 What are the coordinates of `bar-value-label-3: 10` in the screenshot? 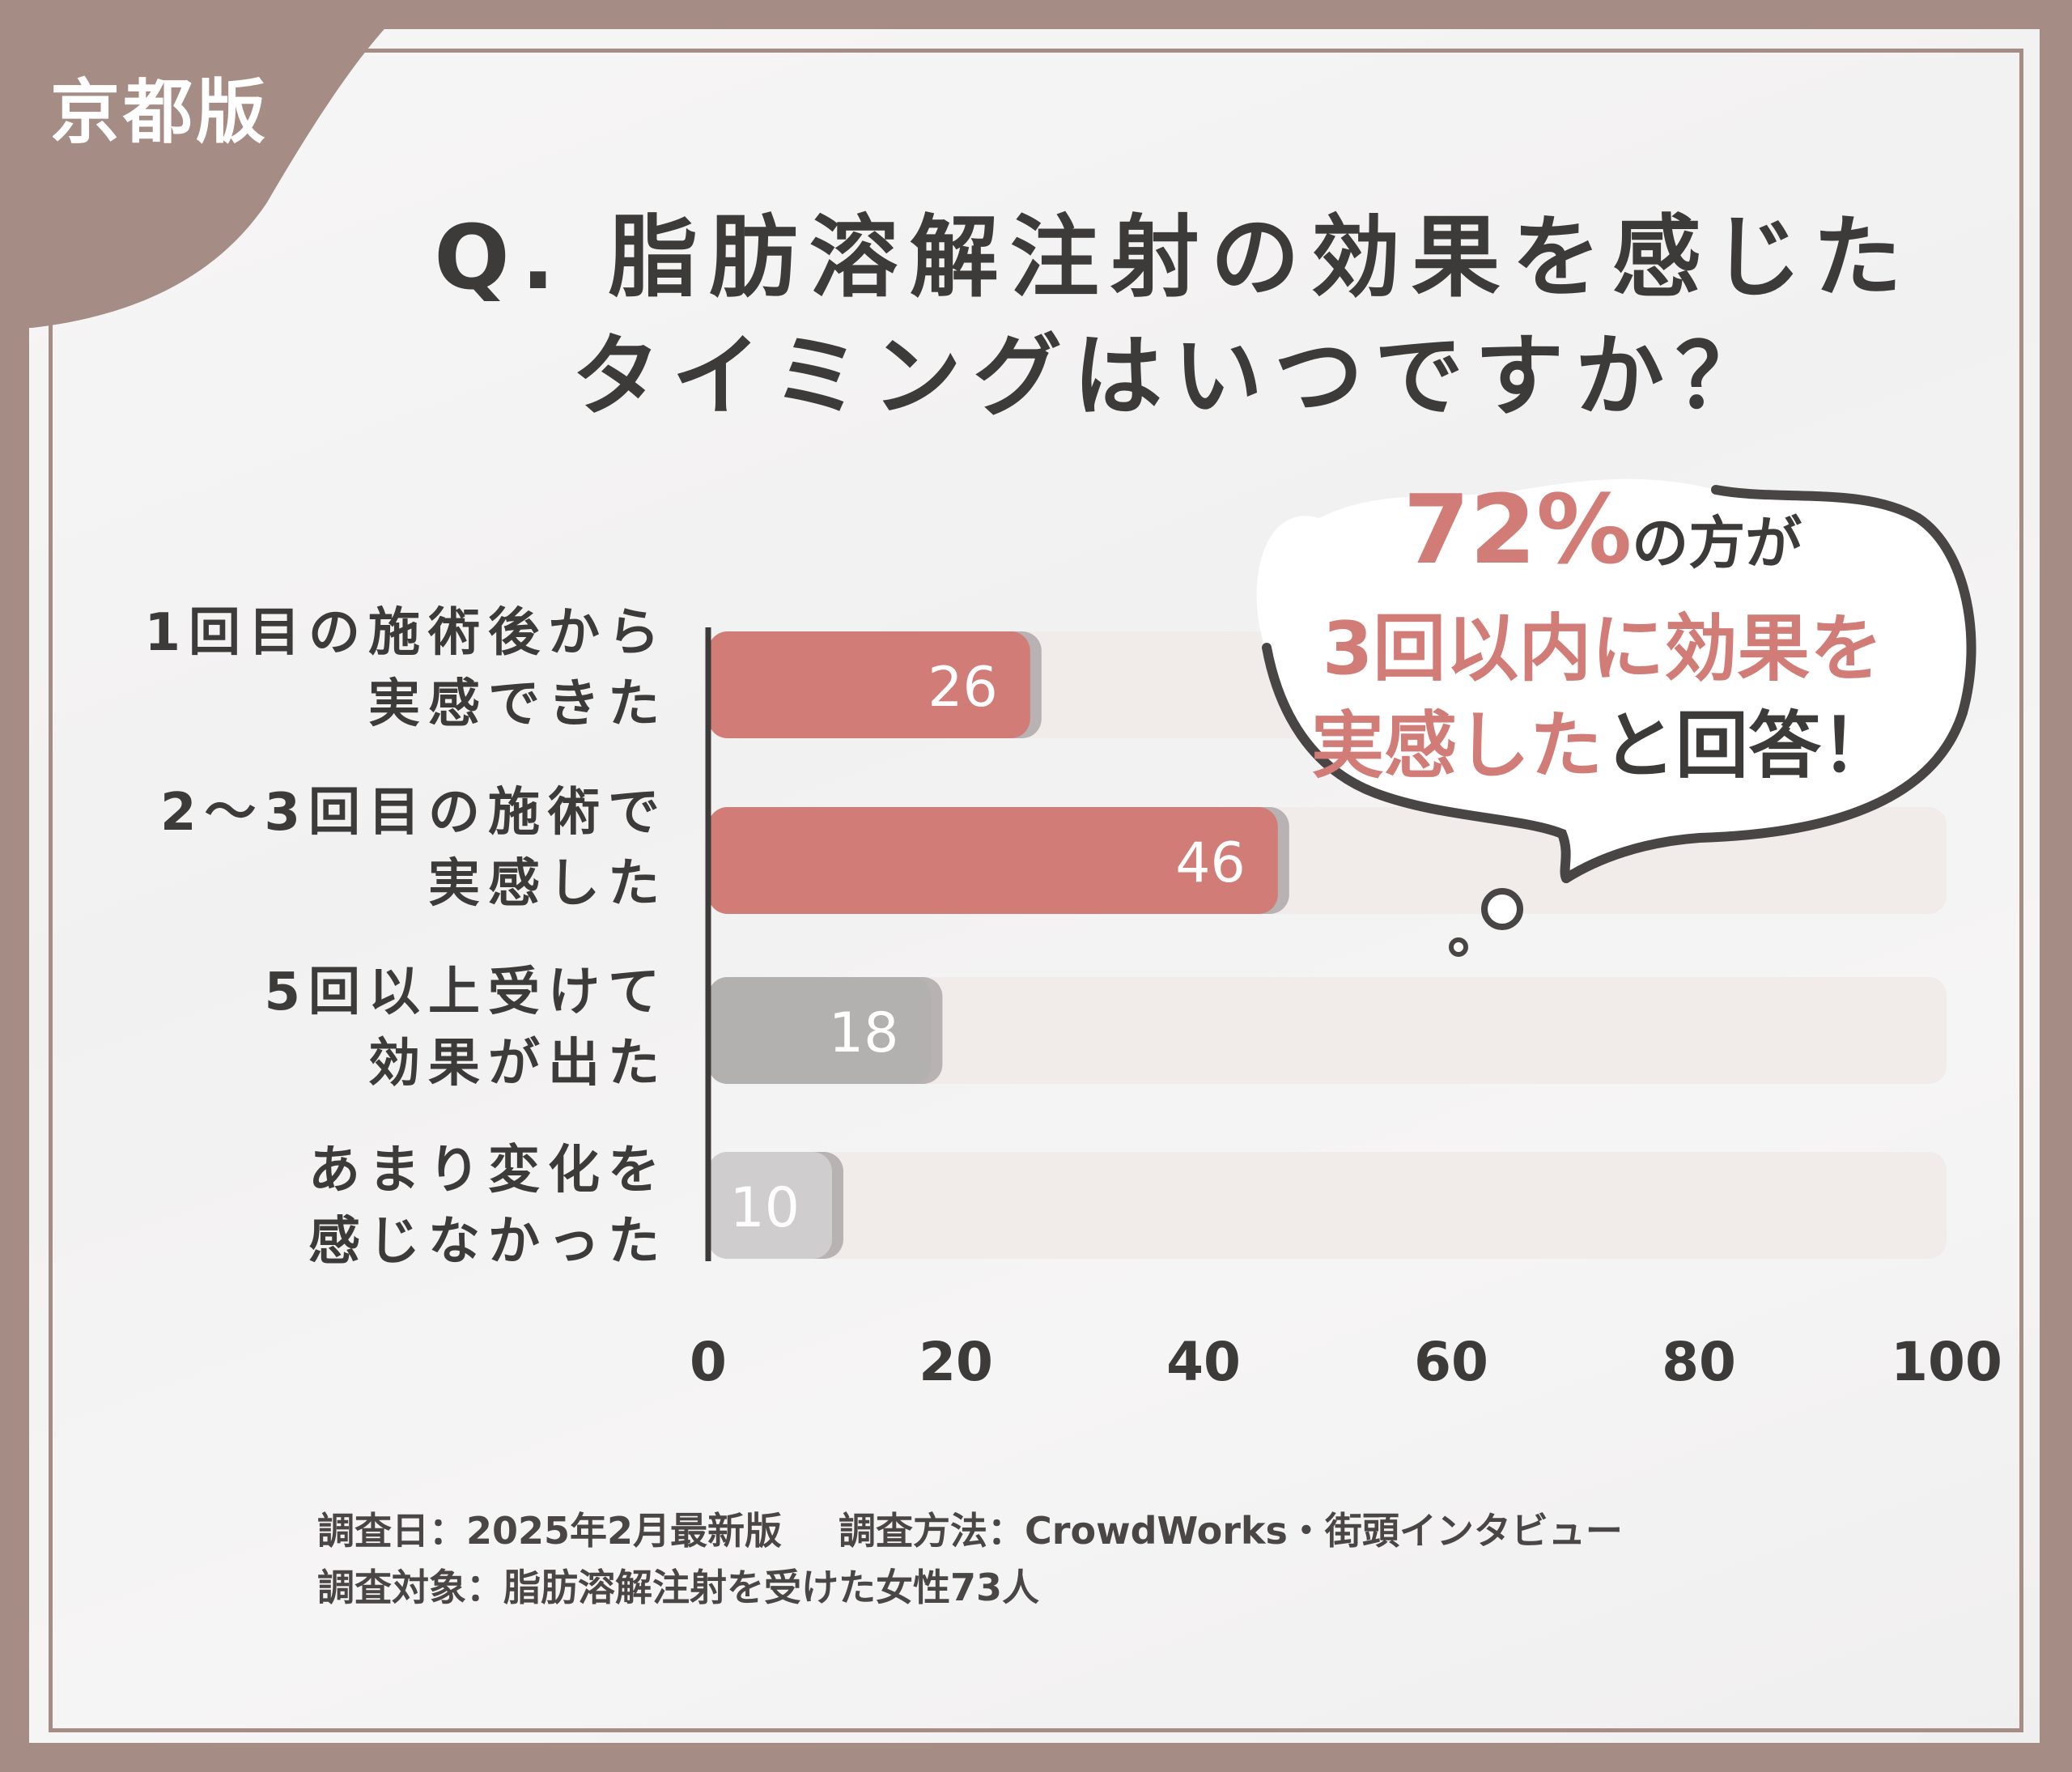 It's located at (764, 1208).